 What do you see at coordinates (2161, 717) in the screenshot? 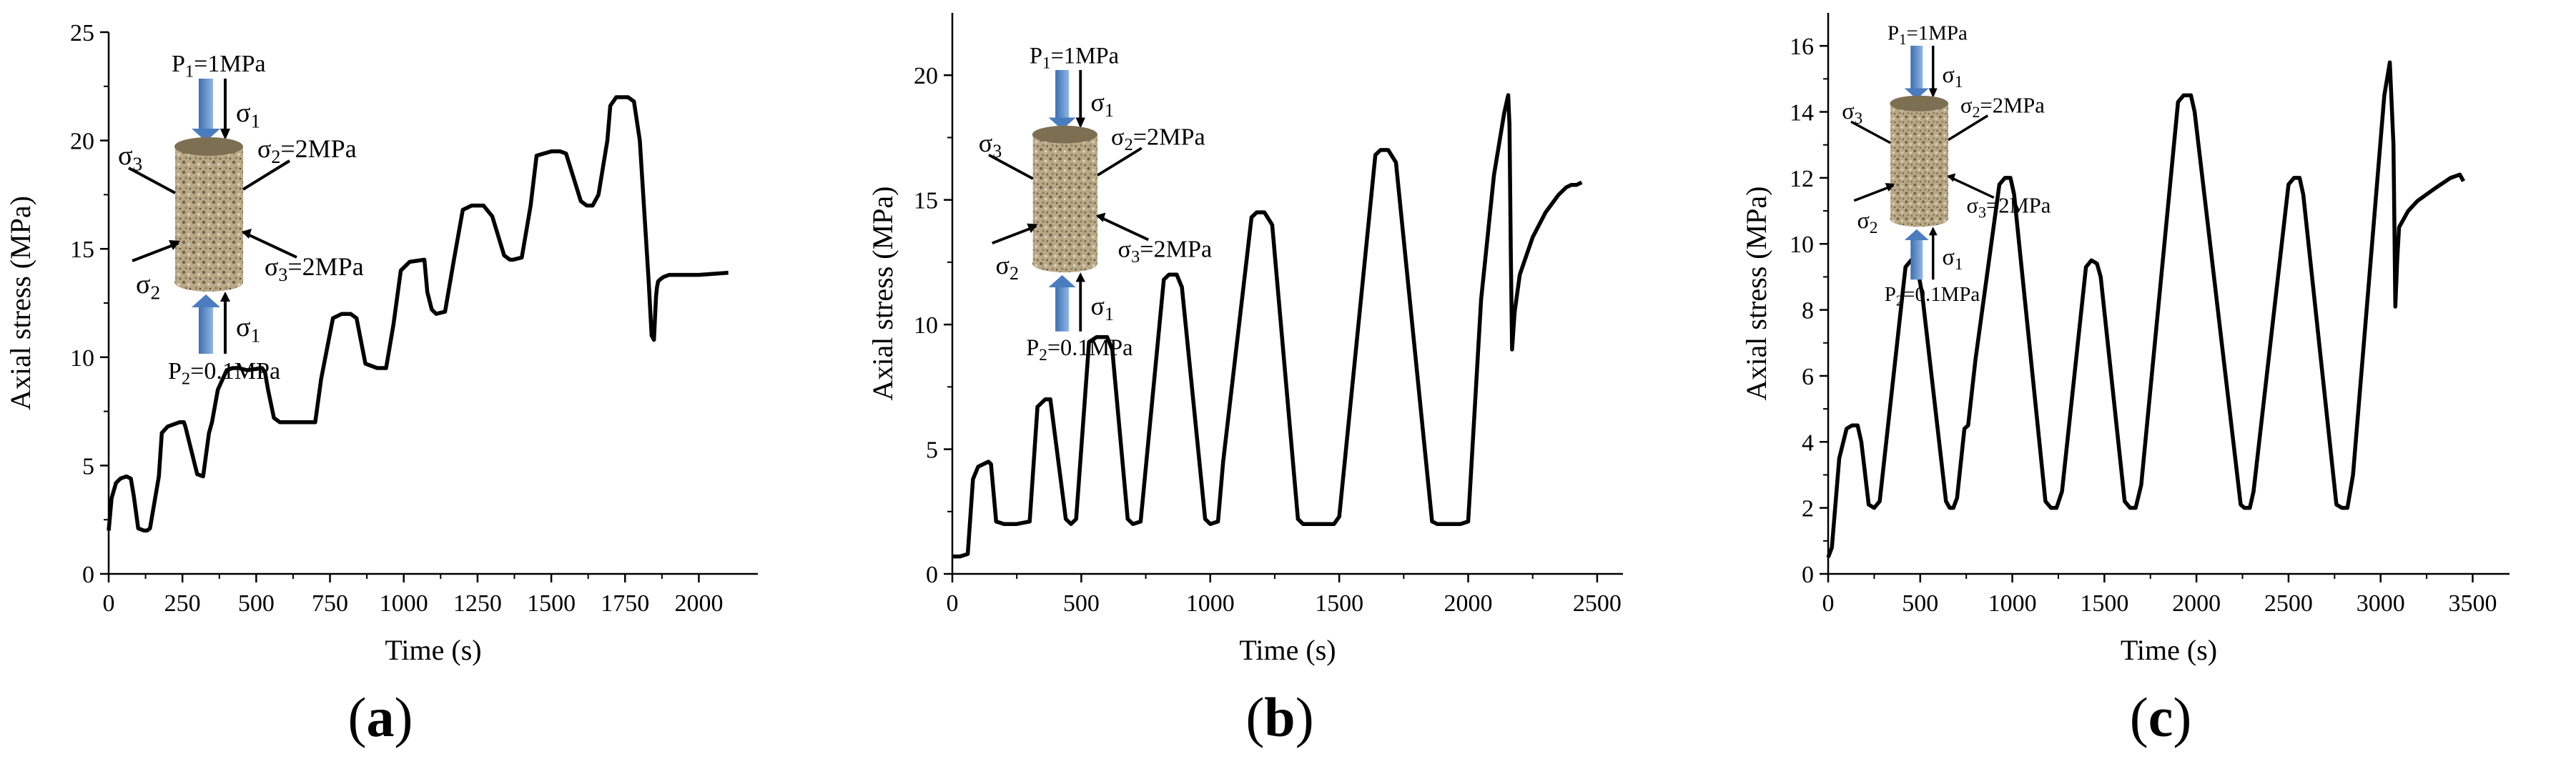
I see `panel-label: (c)` at bounding box center [2161, 717].